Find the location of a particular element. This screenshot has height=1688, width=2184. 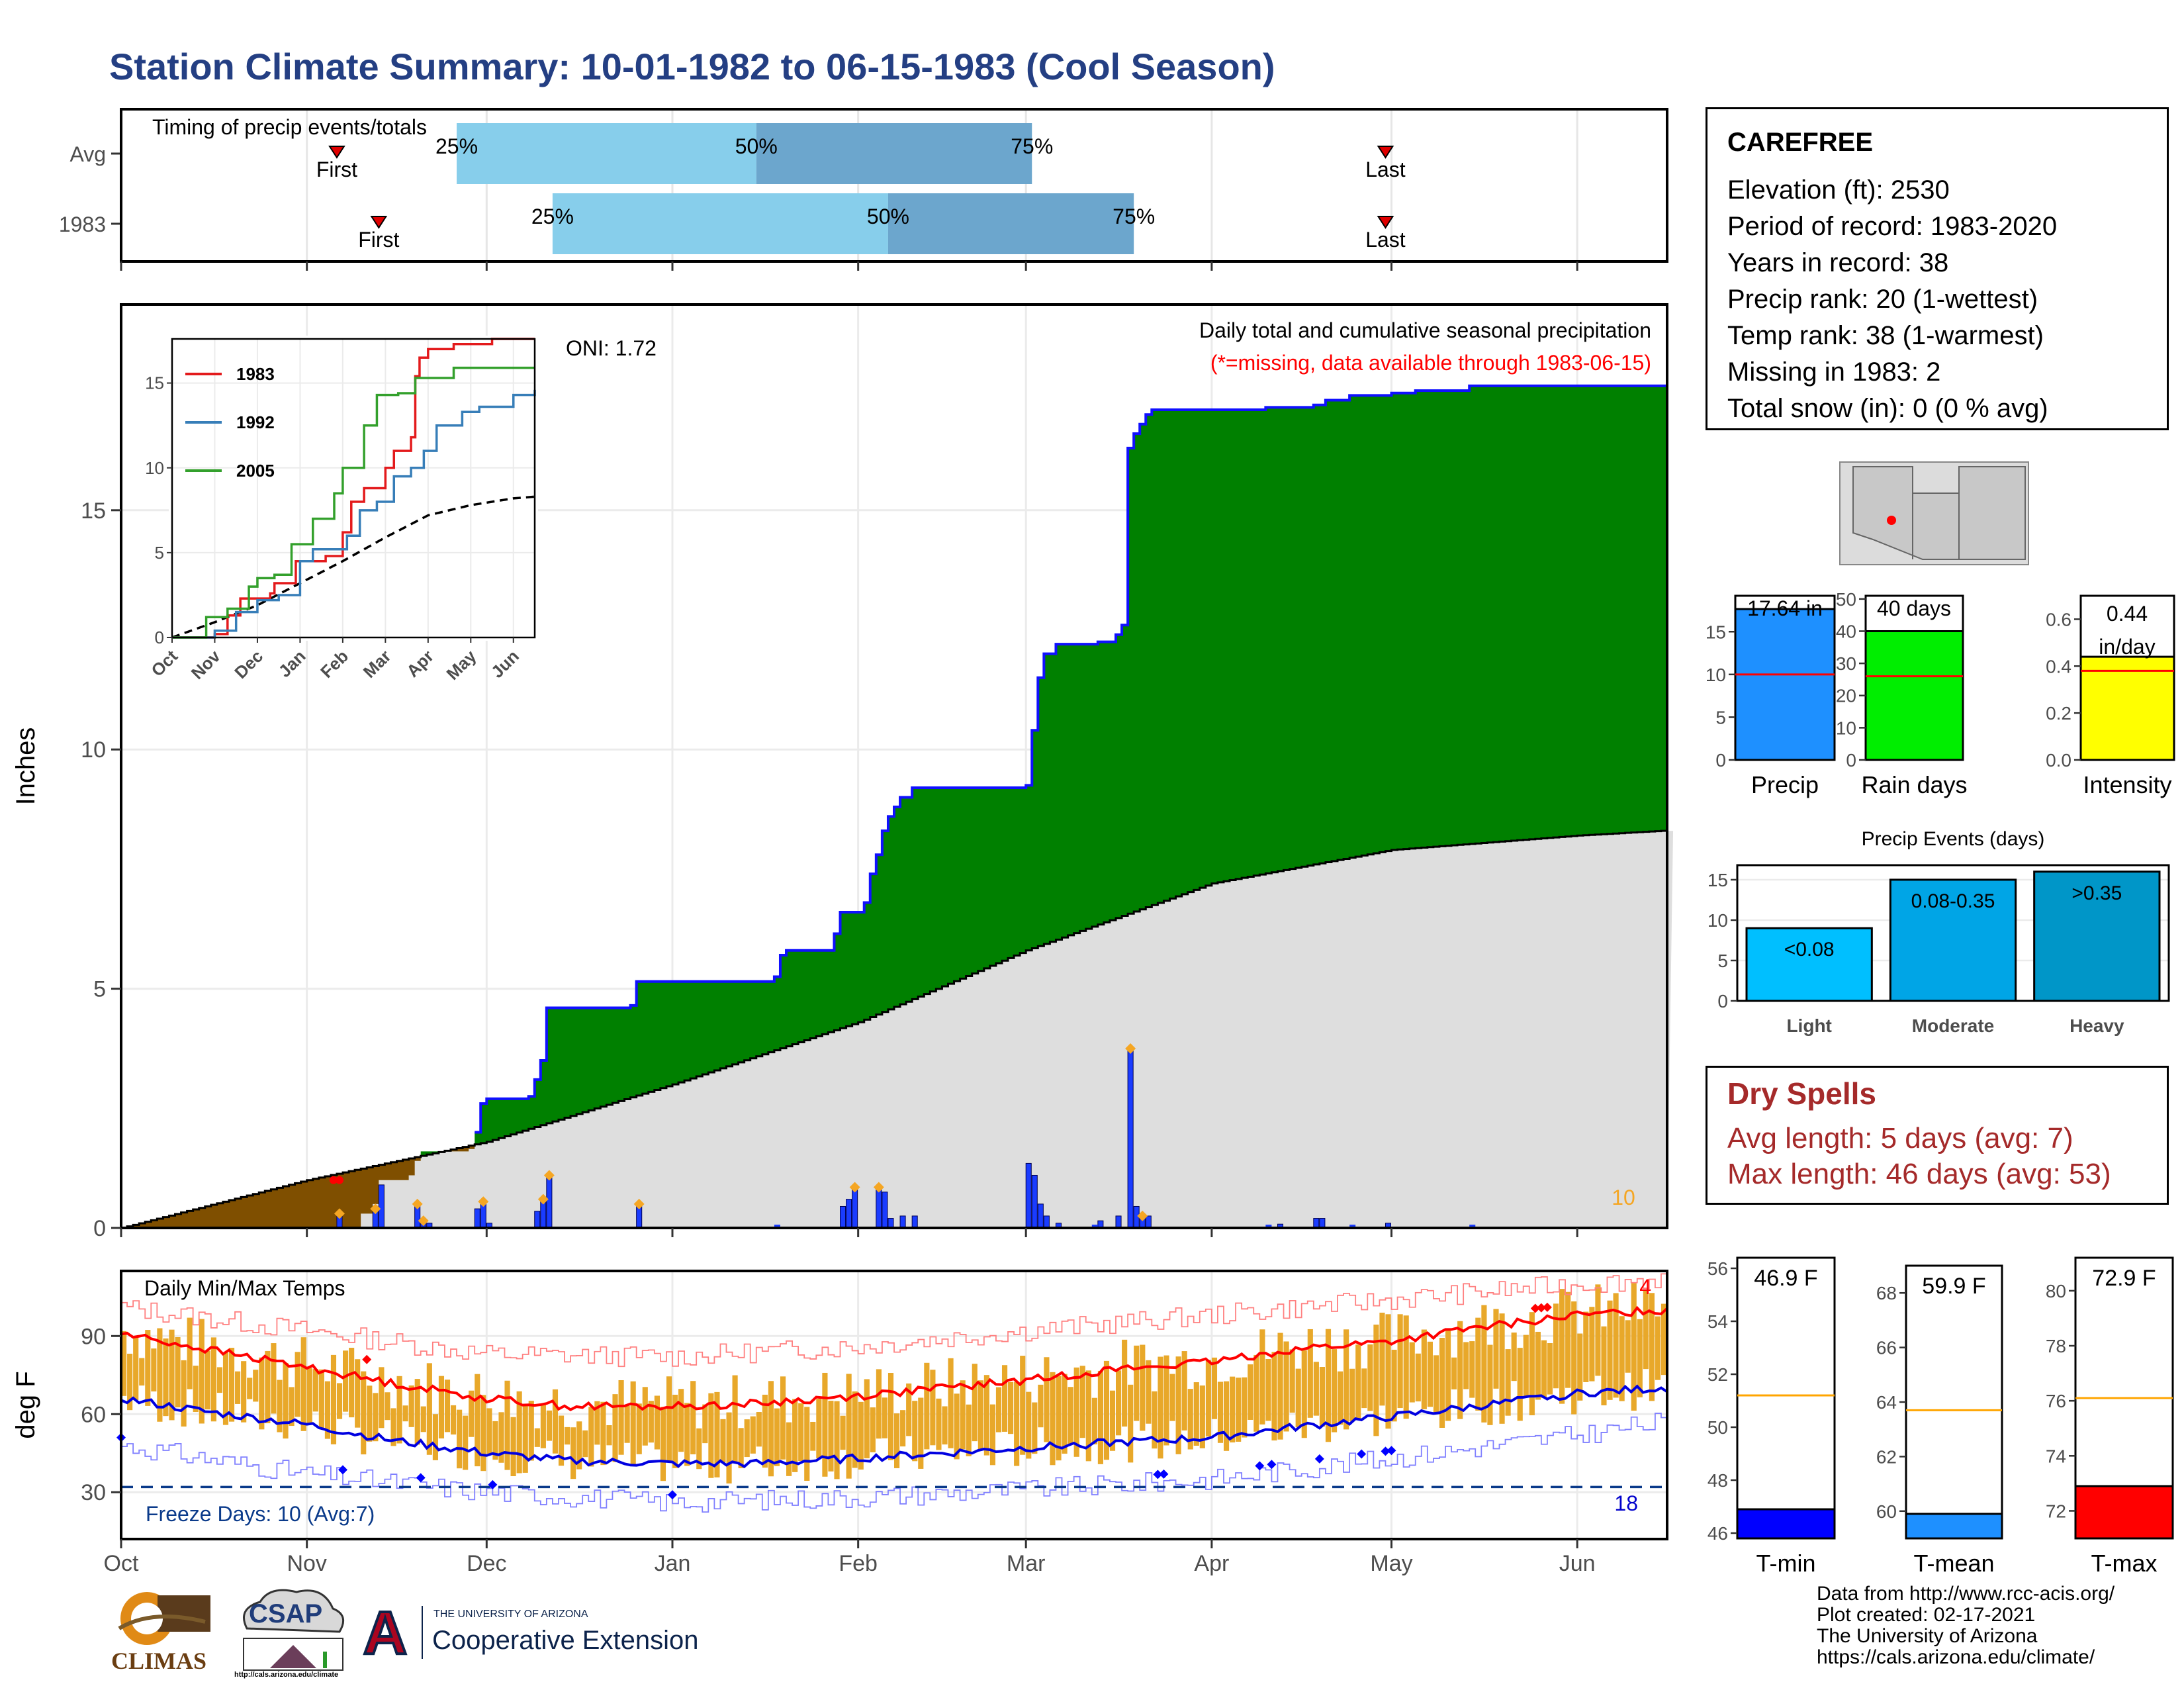

climas-logo: CLIMAS is located at coordinates (162, 1628).